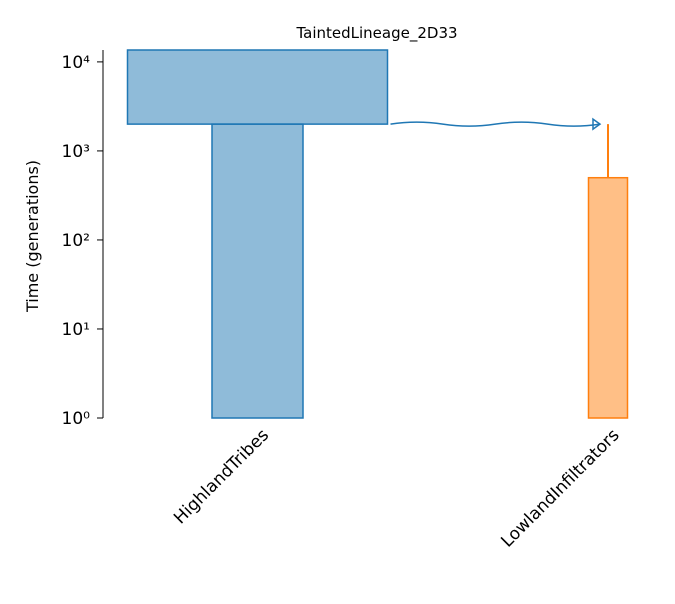 The height and width of the screenshot is (604, 675). I want to click on chart-title: TaintedLineage_2D33, so click(376, 33).